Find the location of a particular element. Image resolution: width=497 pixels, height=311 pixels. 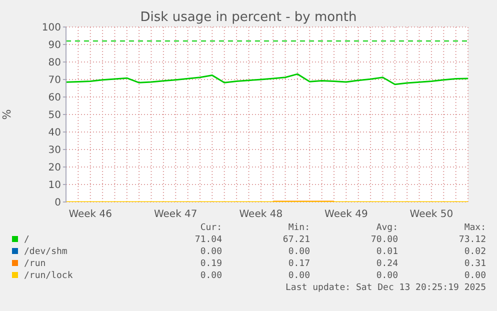

text: 0.19 is located at coordinates (210, 264).